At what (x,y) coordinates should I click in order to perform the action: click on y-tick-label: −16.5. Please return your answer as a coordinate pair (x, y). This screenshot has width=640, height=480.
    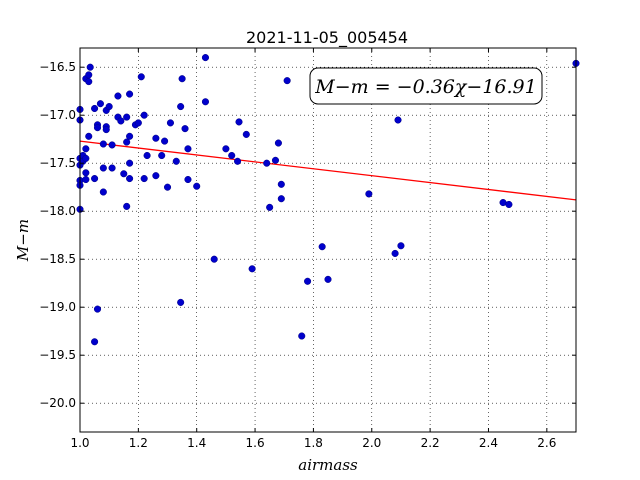
    Looking at the image, I should click on (57, 67).